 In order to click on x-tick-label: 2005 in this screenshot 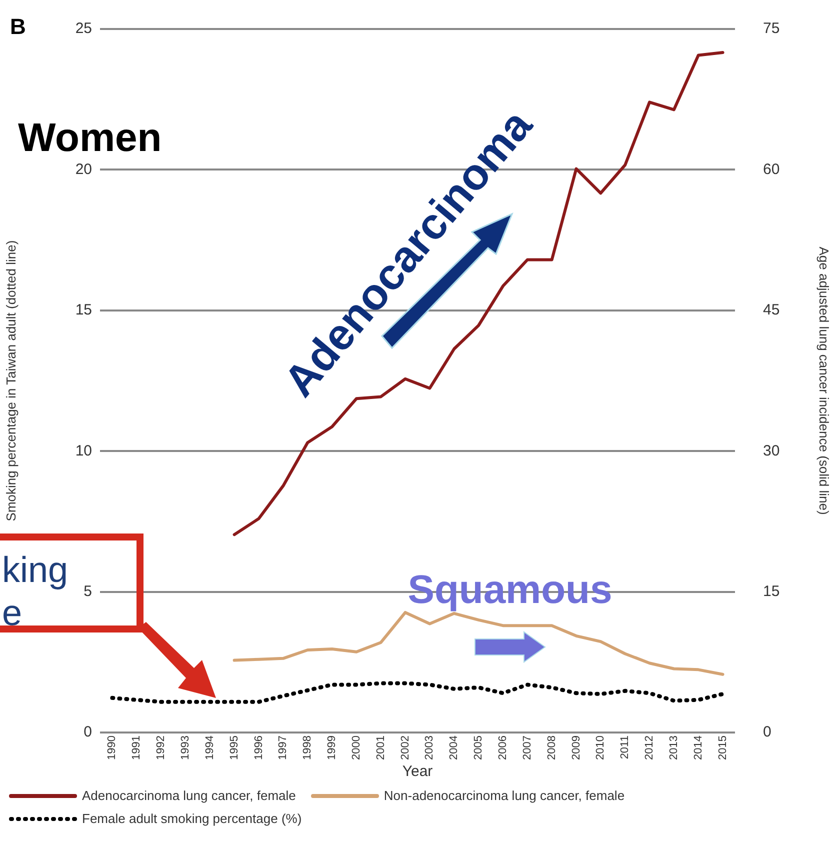, I will do `click(478, 748)`.